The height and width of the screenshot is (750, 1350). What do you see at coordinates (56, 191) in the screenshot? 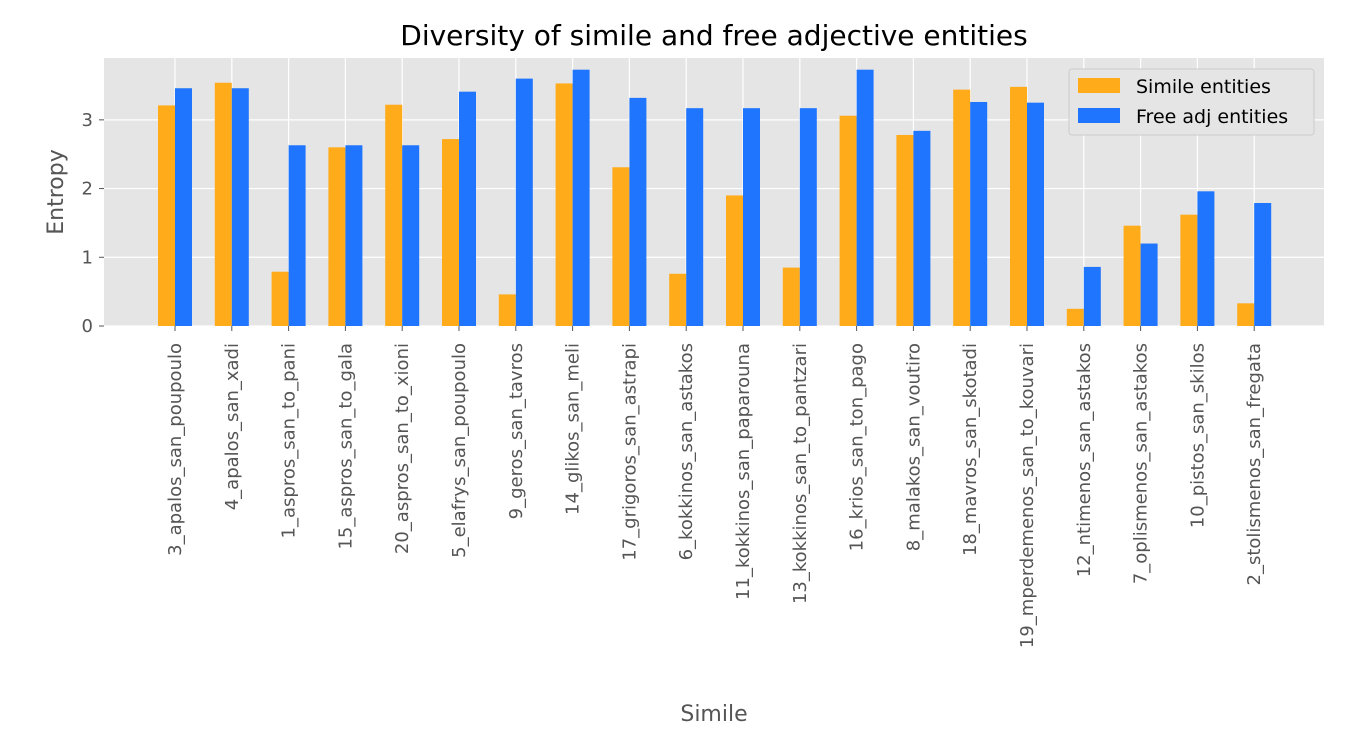
I see `y-axis-label: Entropy` at bounding box center [56, 191].